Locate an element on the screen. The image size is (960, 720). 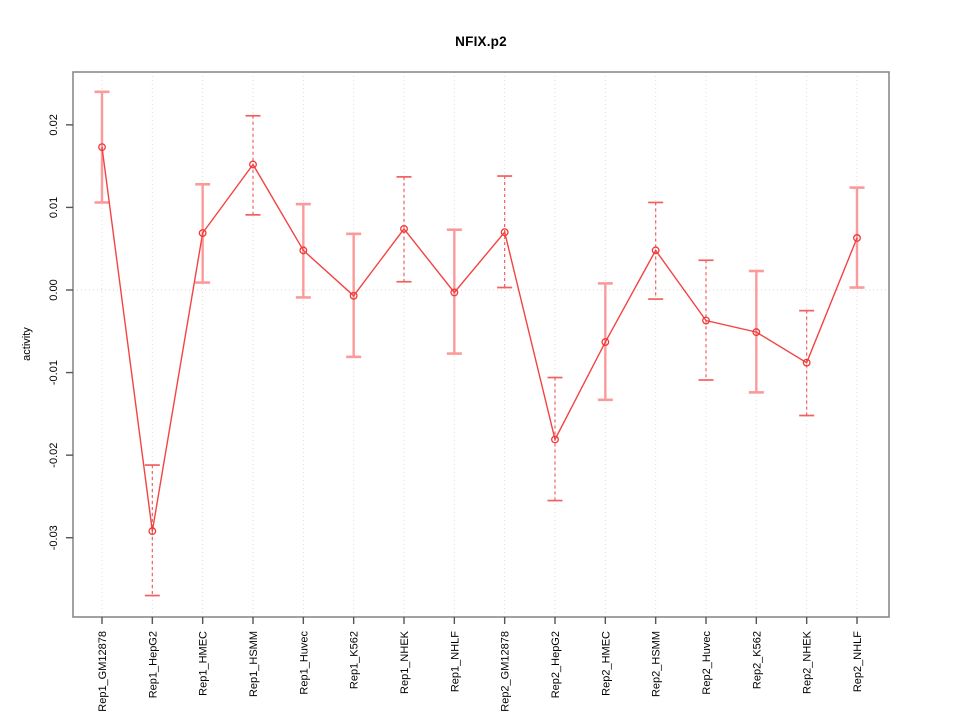
x-category-label: Rep1_HepG2 is located at coordinates (153, 664).